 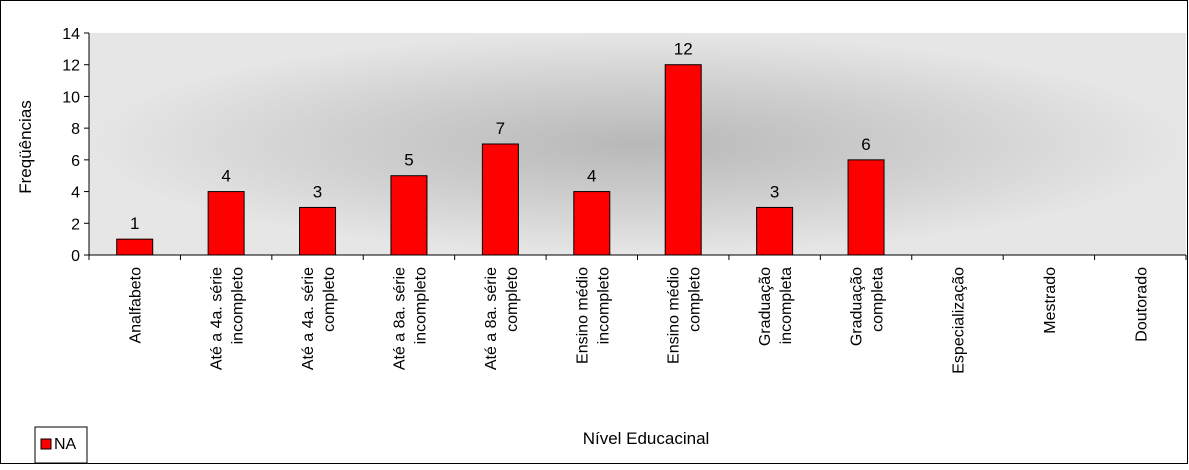 What do you see at coordinates (75, 224) in the screenshot?
I see `y-tick-label: 2` at bounding box center [75, 224].